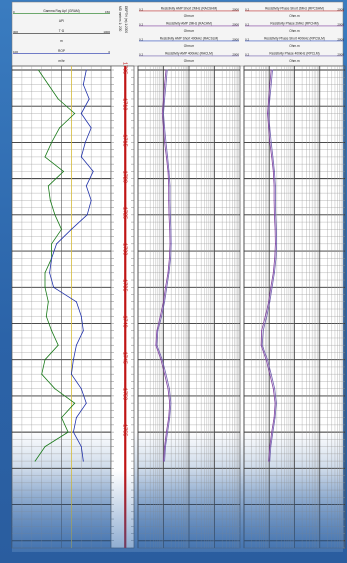 The image size is (347, 563). Describe the element at coordinates (294, 38) in the screenshot. I see `curve-name-label: Resistivity Phase Short 400kHz (RPCSLM)` at that location.